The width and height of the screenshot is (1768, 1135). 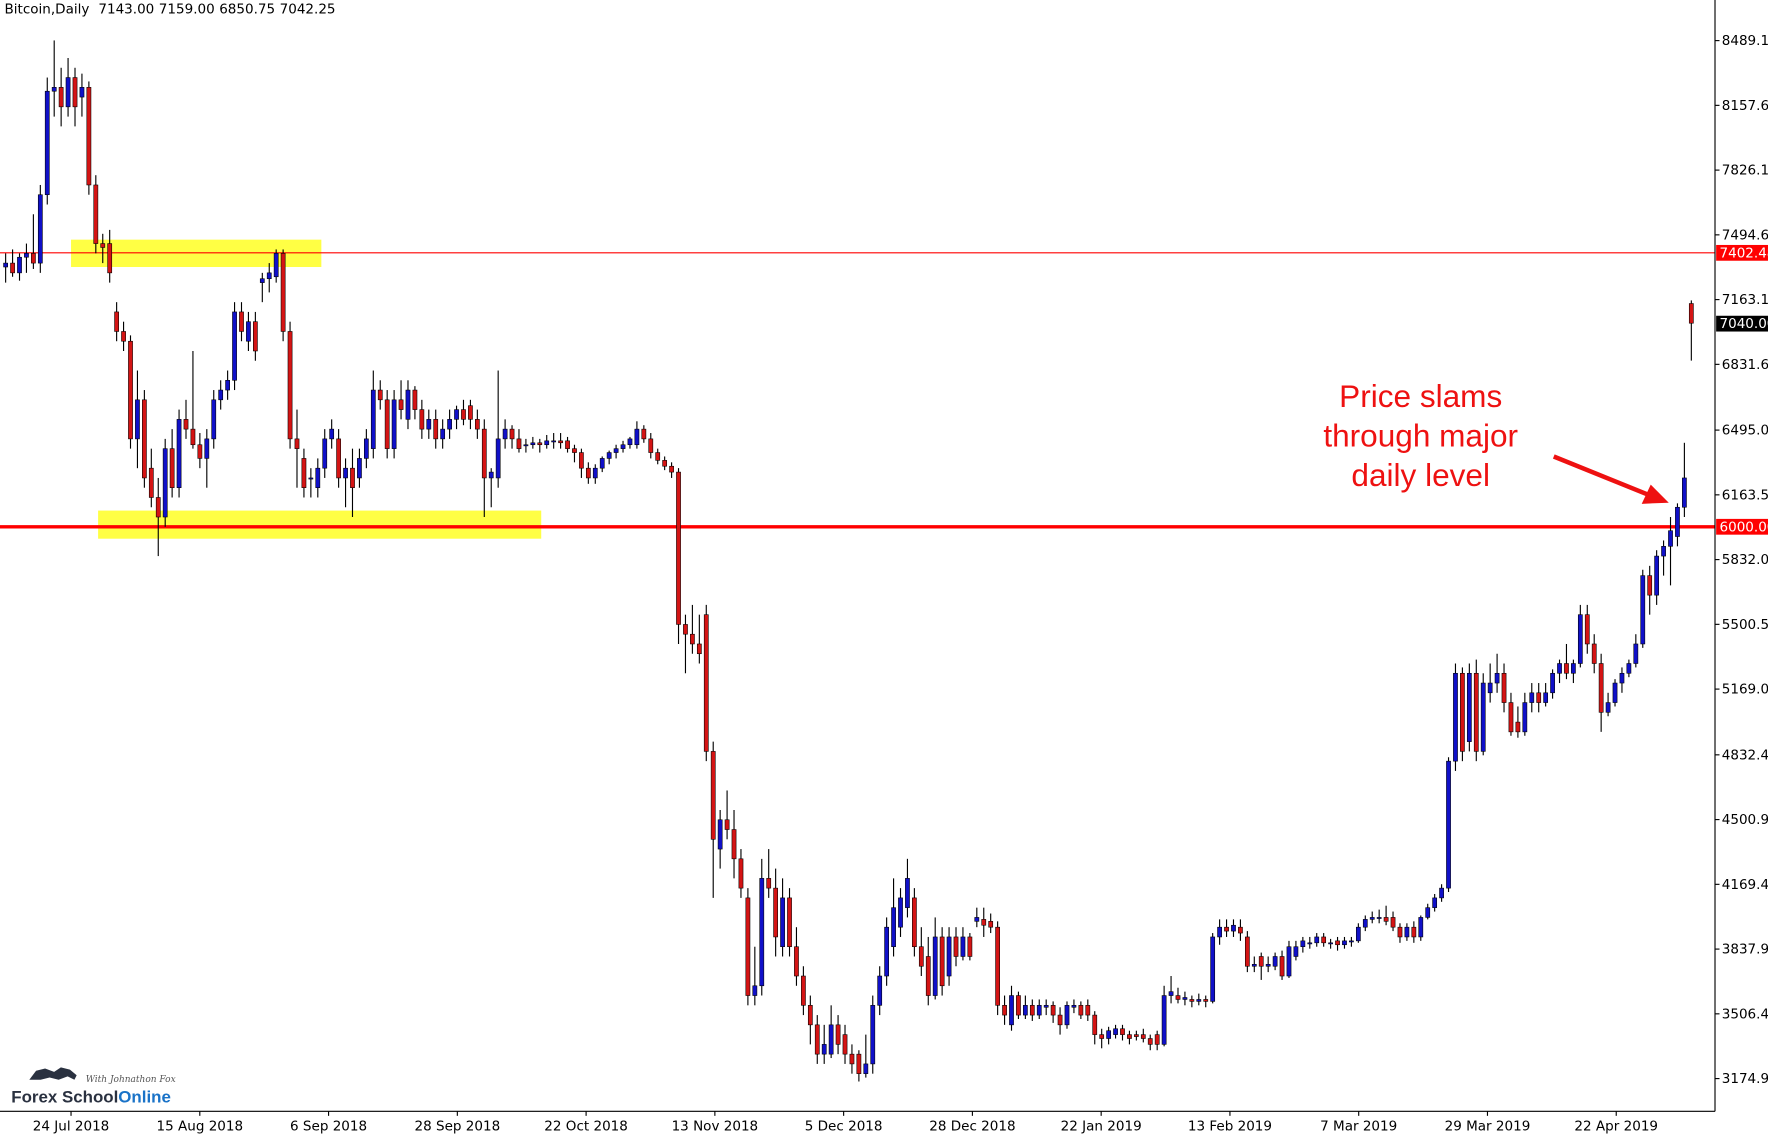 What do you see at coordinates (1742, 526) in the screenshot?
I see `price-level-tag` at bounding box center [1742, 526].